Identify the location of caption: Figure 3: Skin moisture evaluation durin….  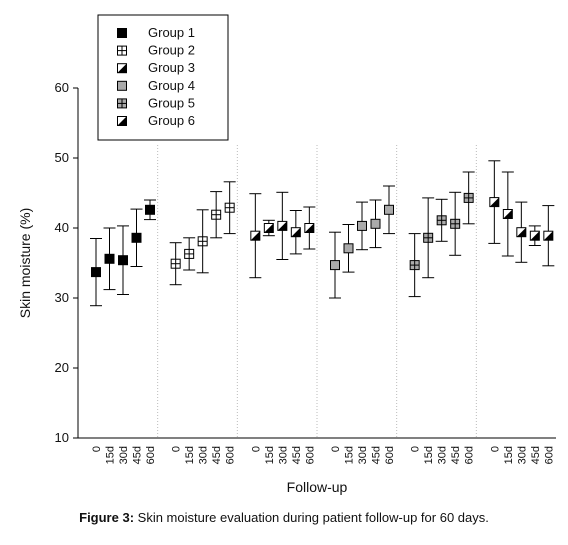
(284, 517).